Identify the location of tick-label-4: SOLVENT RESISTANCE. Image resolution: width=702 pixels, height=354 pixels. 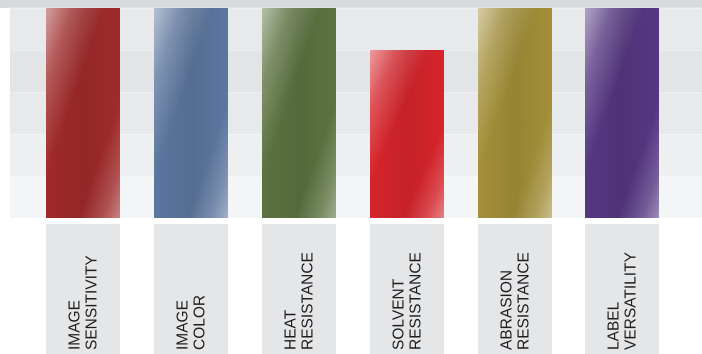
(408, 301).